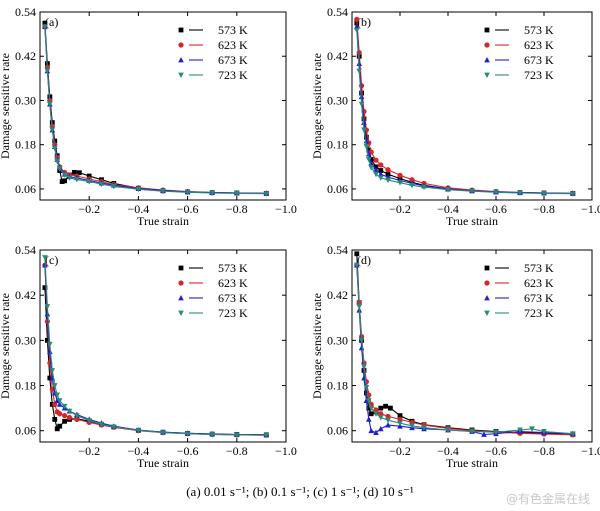 The image size is (600, 511). Describe the element at coordinates (25, 12) in the screenshot. I see `y-tick-label: 0.54` at that location.